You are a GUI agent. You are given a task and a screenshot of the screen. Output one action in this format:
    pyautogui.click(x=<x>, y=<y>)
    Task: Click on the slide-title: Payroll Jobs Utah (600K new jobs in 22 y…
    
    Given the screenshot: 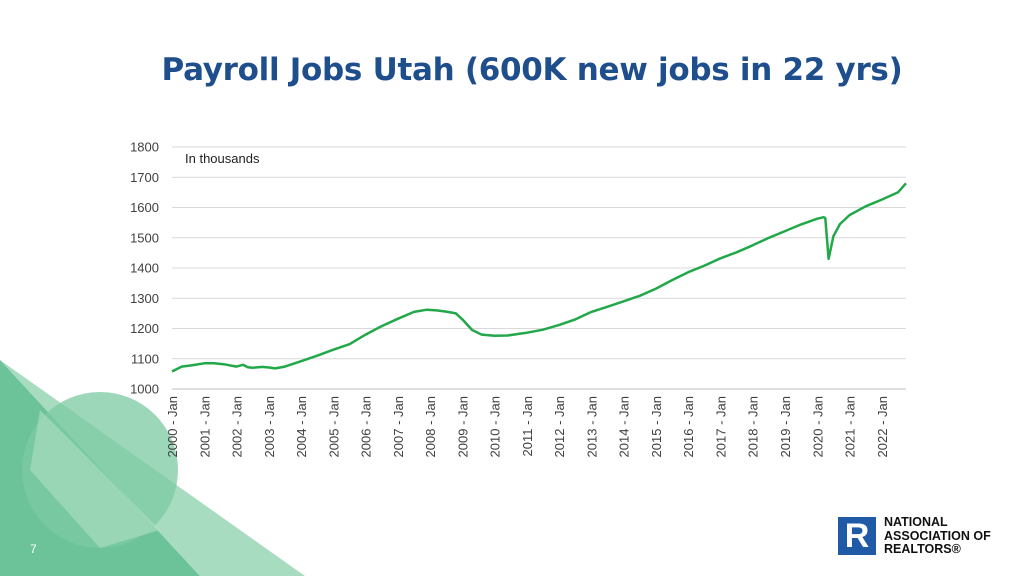 What is the action you would take?
    pyautogui.click(x=532, y=70)
    